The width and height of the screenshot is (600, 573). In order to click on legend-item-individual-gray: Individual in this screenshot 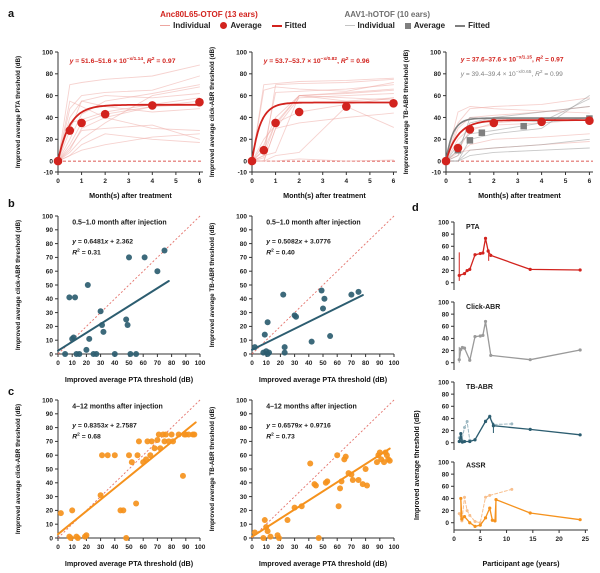, I will do `click(369, 25)`.